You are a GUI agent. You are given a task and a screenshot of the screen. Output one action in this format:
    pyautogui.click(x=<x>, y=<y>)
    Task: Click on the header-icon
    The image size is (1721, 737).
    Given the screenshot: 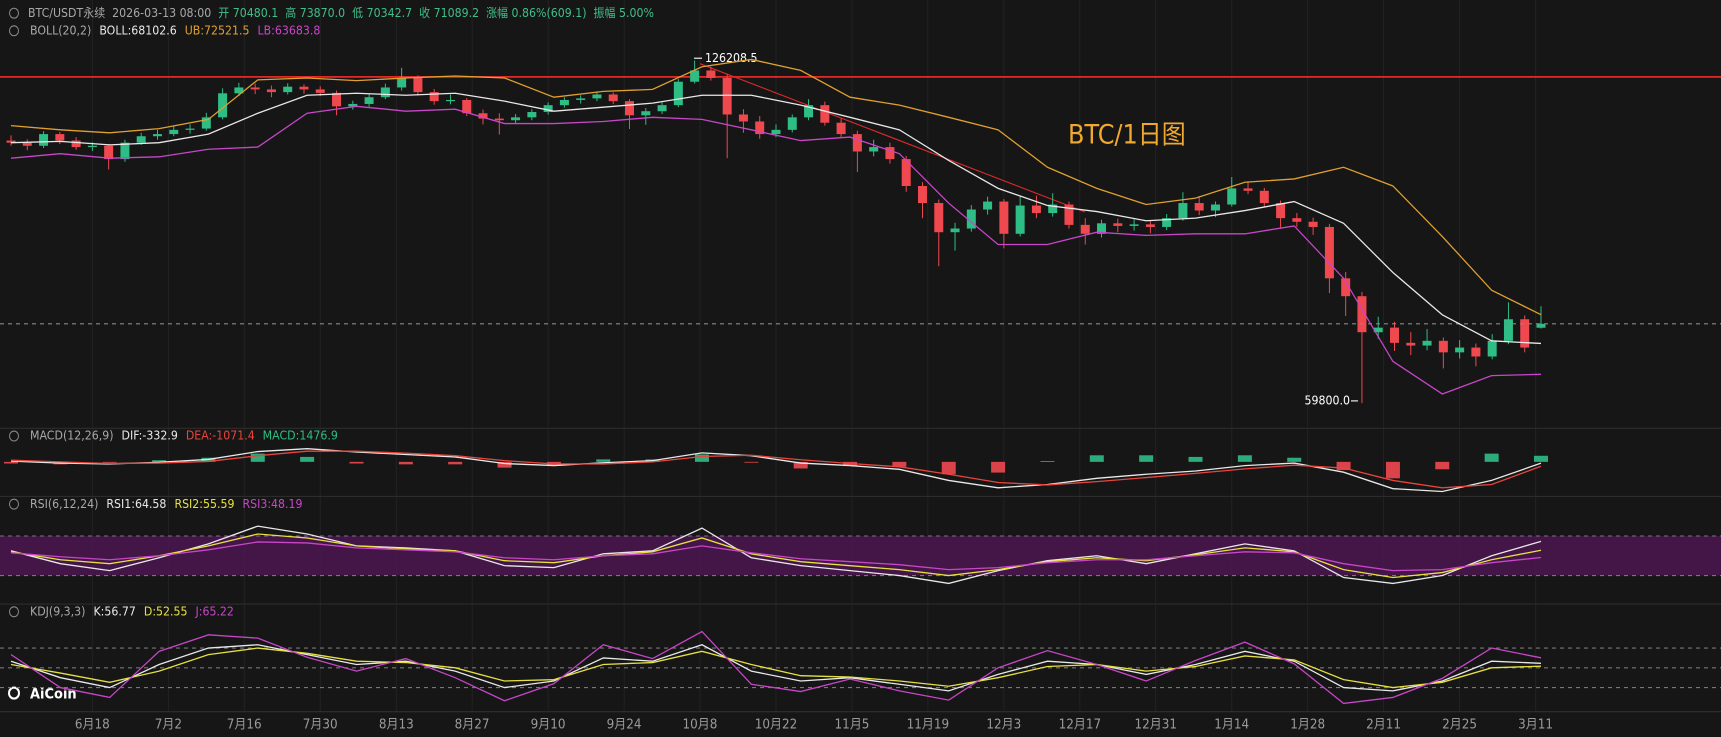 What is the action you would take?
    pyautogui.click(x=14, y=13)
    